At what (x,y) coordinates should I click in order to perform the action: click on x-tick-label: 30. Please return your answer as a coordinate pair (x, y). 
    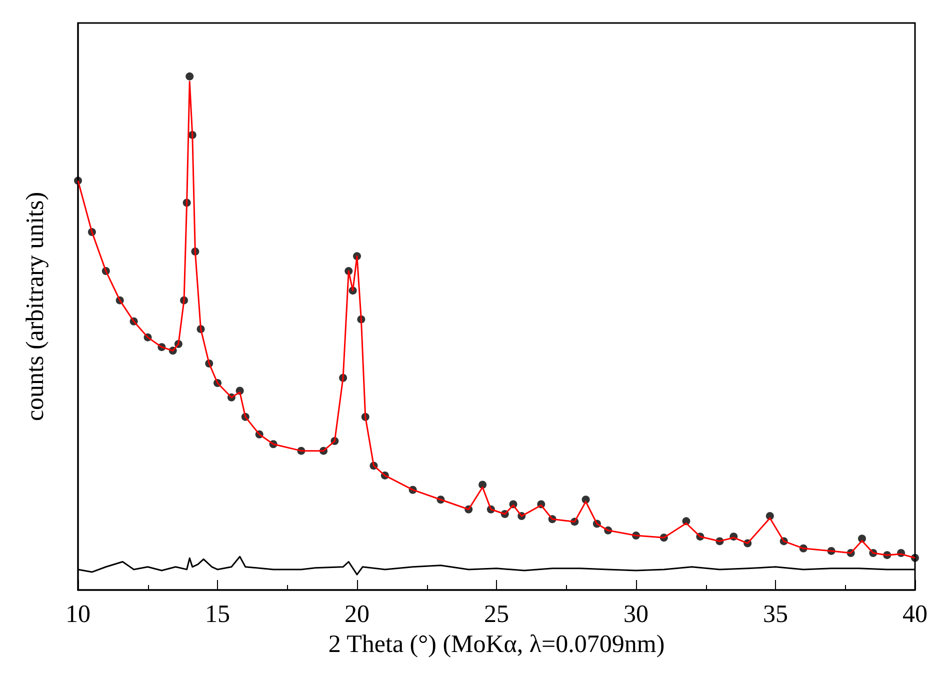
    Looking at the image, I should click on (636, 614).